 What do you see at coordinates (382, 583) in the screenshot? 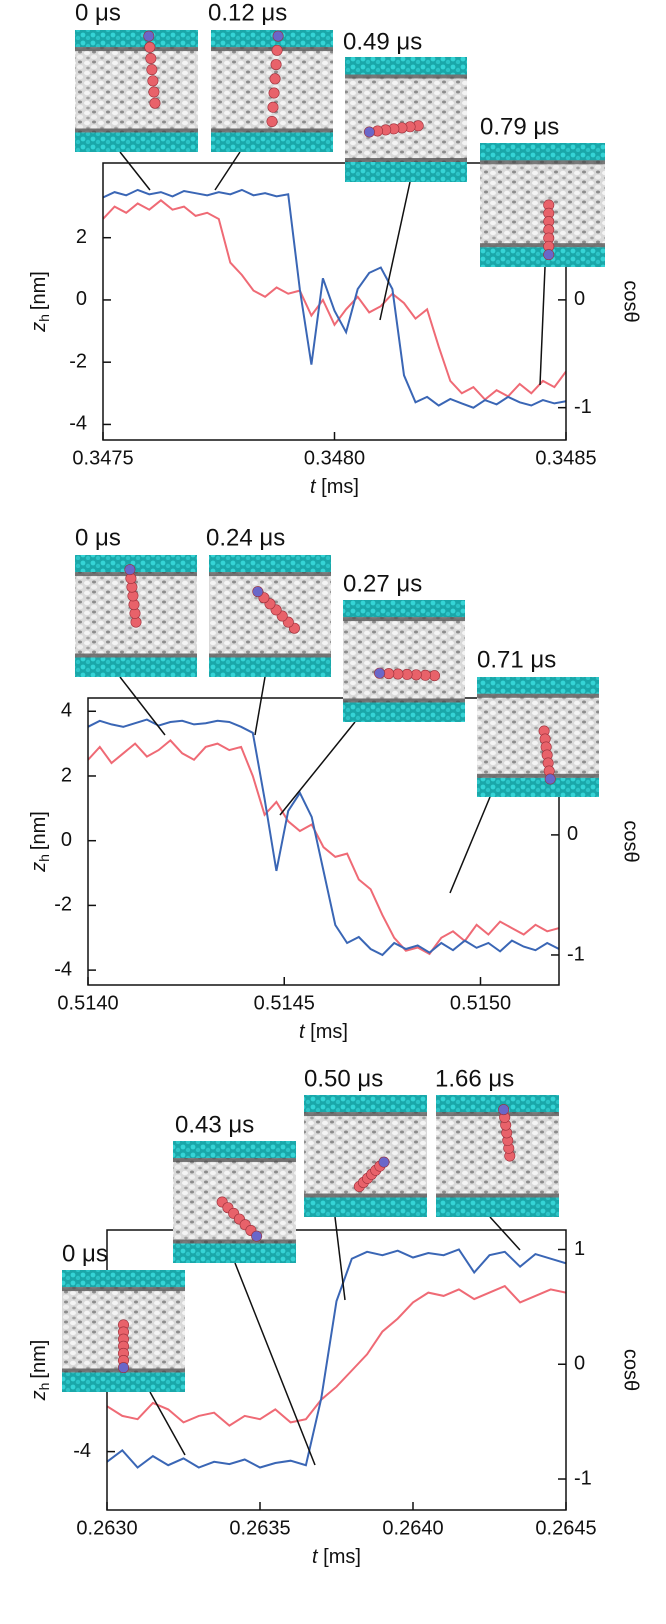
I see `snapshot-time-label: 0.27 μs` at bounding box center [382, 583].